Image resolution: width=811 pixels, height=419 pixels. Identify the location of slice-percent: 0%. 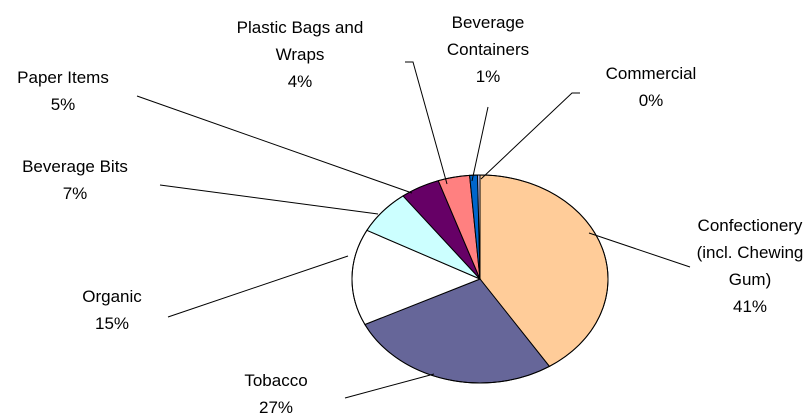
(651, 100).